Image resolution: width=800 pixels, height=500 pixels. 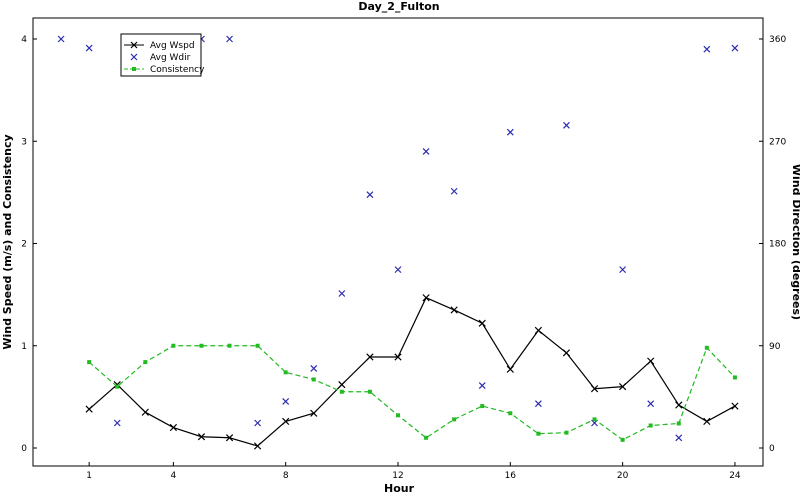 I want to click on x-tick-label: 24, so click(x=735, y=476).